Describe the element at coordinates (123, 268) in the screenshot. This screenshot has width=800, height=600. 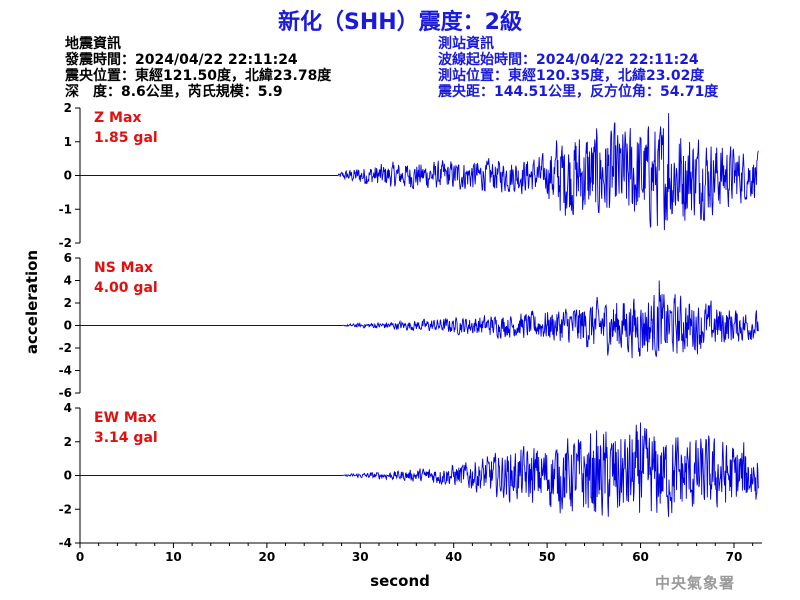
I see `max-label-ns: NS Max` at that location.